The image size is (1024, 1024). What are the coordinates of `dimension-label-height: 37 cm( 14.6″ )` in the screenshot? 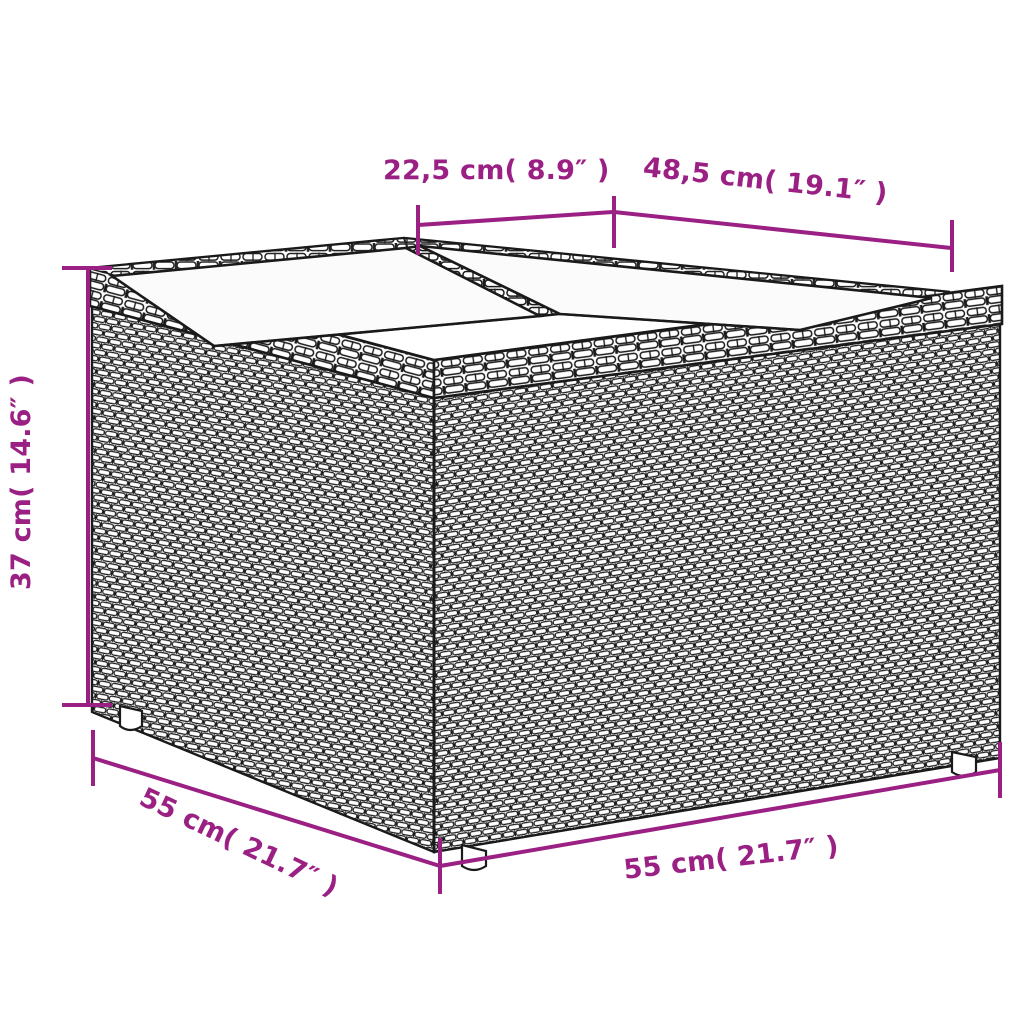 It's located at (21, 481).